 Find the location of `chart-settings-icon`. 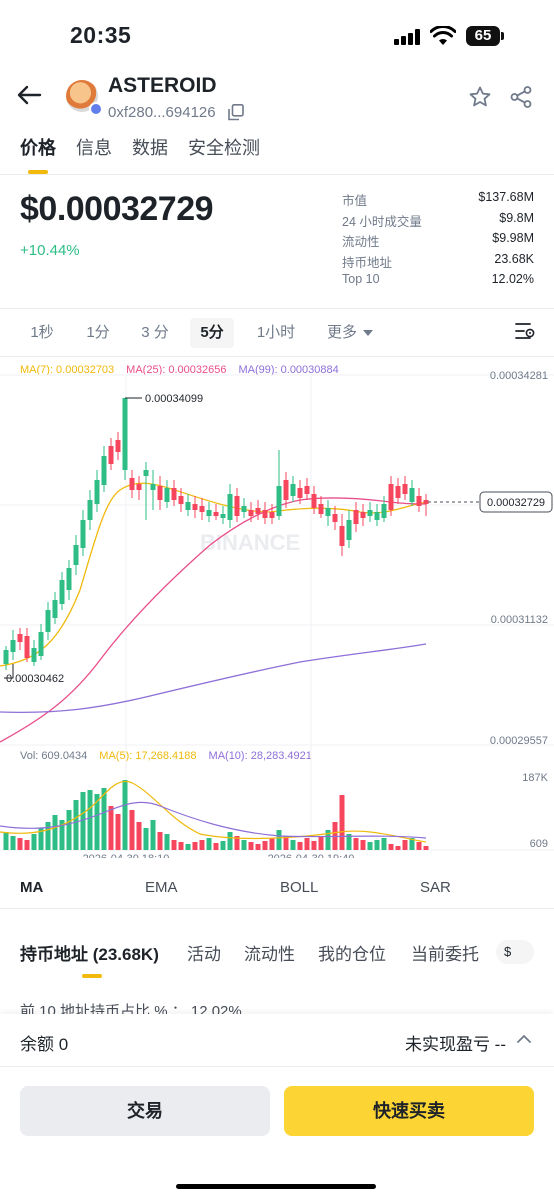

chart-settings-icon is located at coordinates (525, 331).